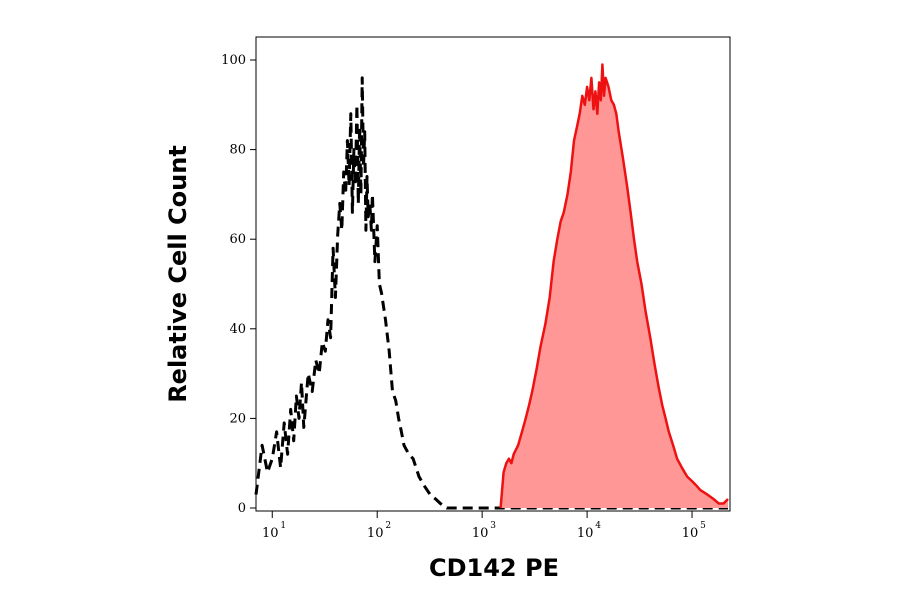  What do you see at coordinates (270, 533) in the screenshot?
I see `x-tick-label-0: 10` at bounding box center [270, 533].